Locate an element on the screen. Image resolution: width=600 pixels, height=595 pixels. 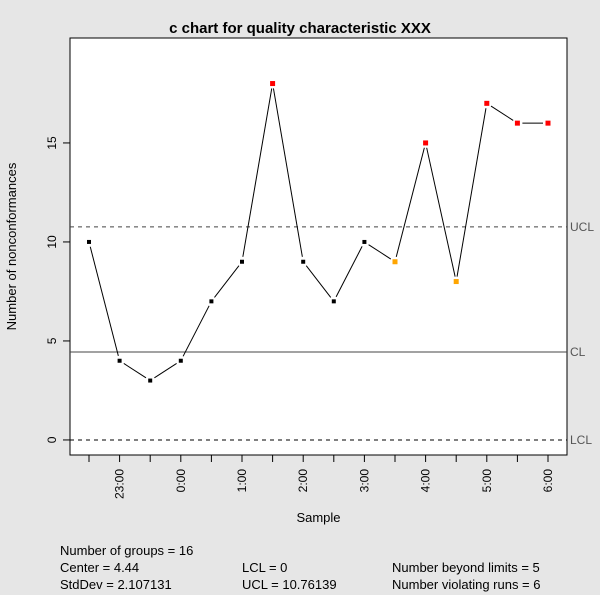
stat-center: Center = 4.44 is located at coordinates (100, 567).